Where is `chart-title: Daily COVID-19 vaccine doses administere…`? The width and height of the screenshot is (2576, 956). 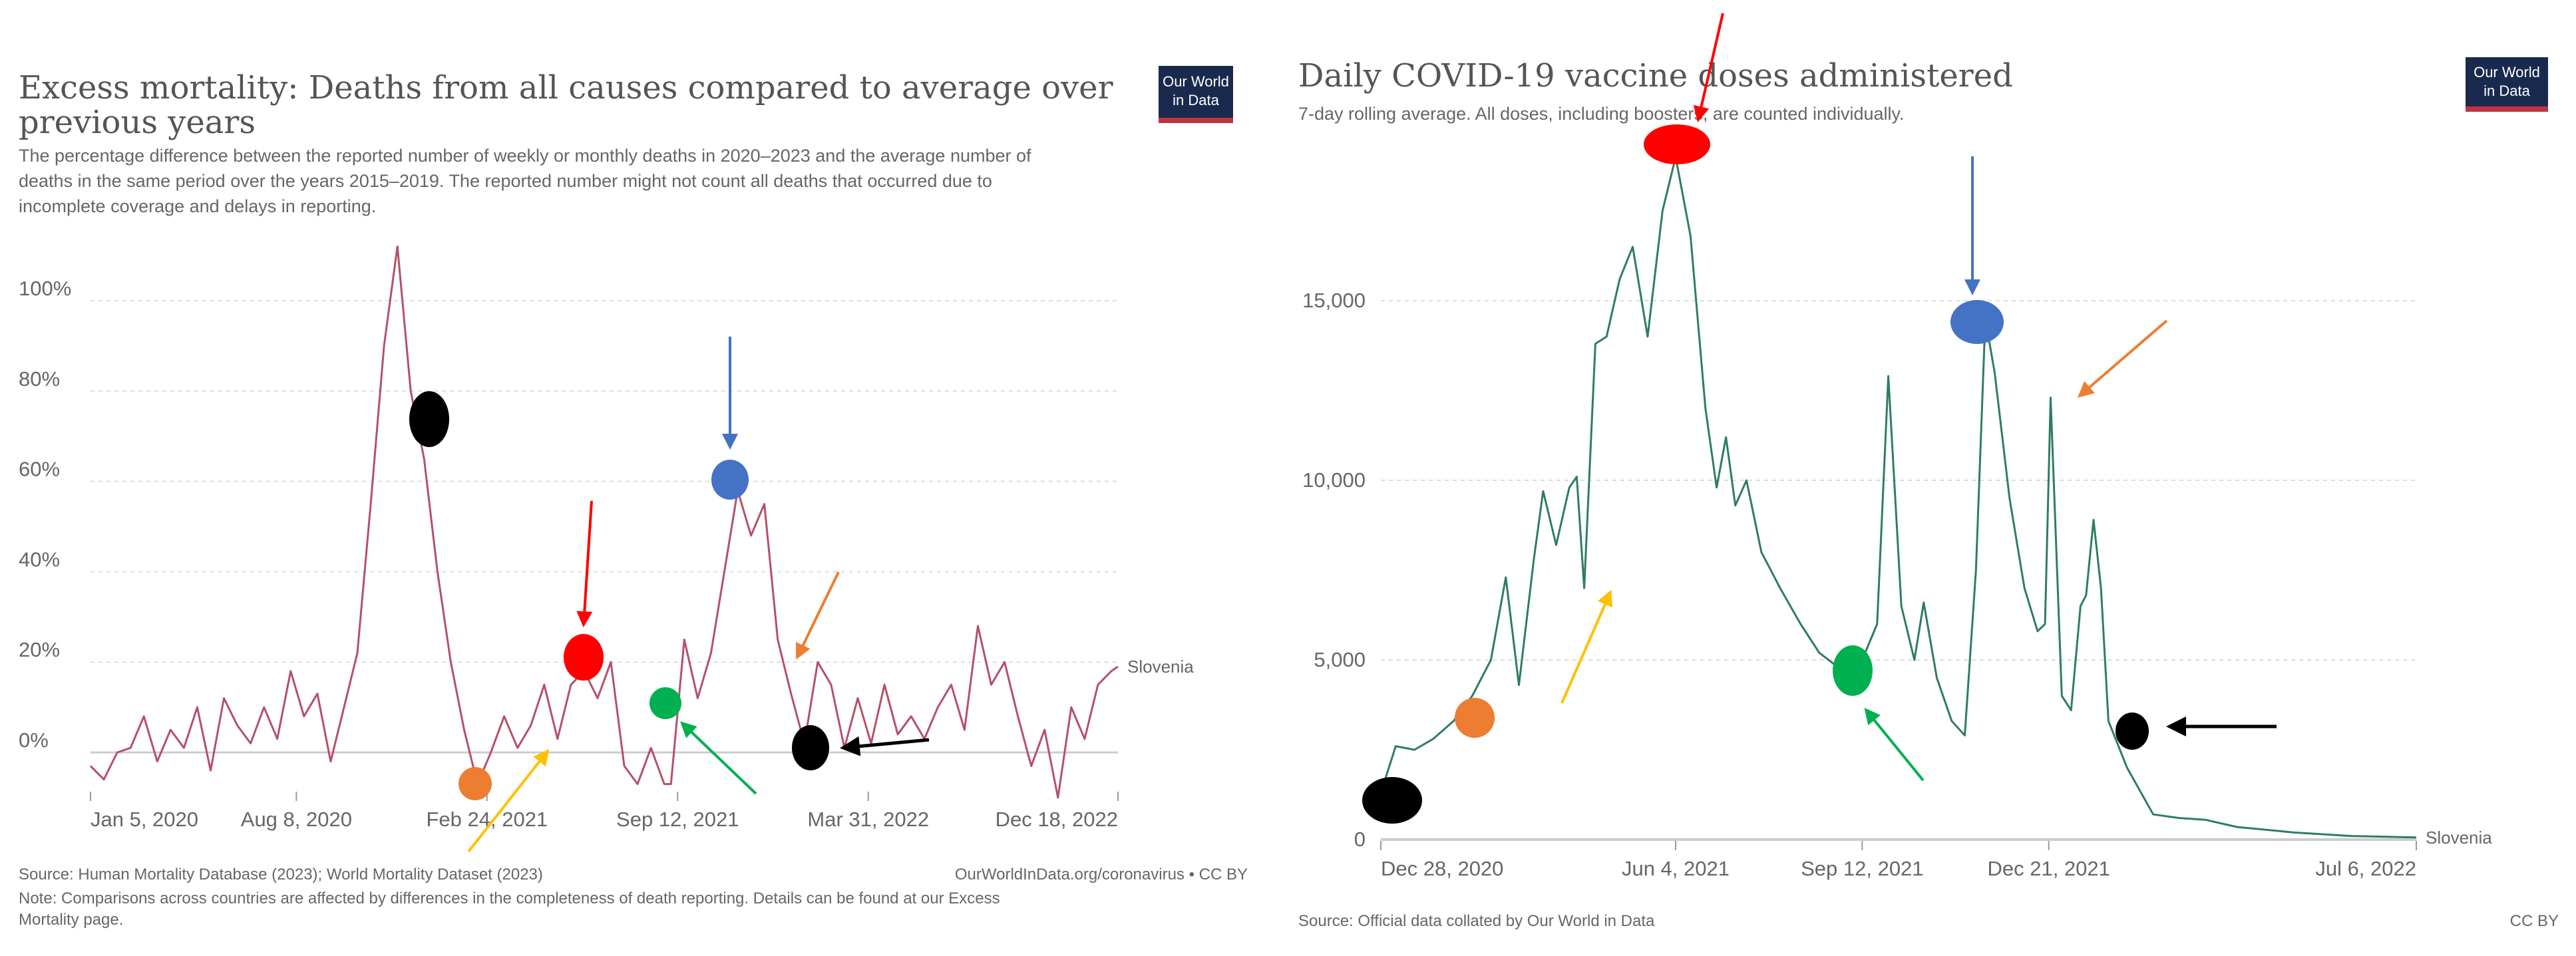
chart-title: Daily COVID-19 vaccine doses administere… is located at coordinates (1656, 75).